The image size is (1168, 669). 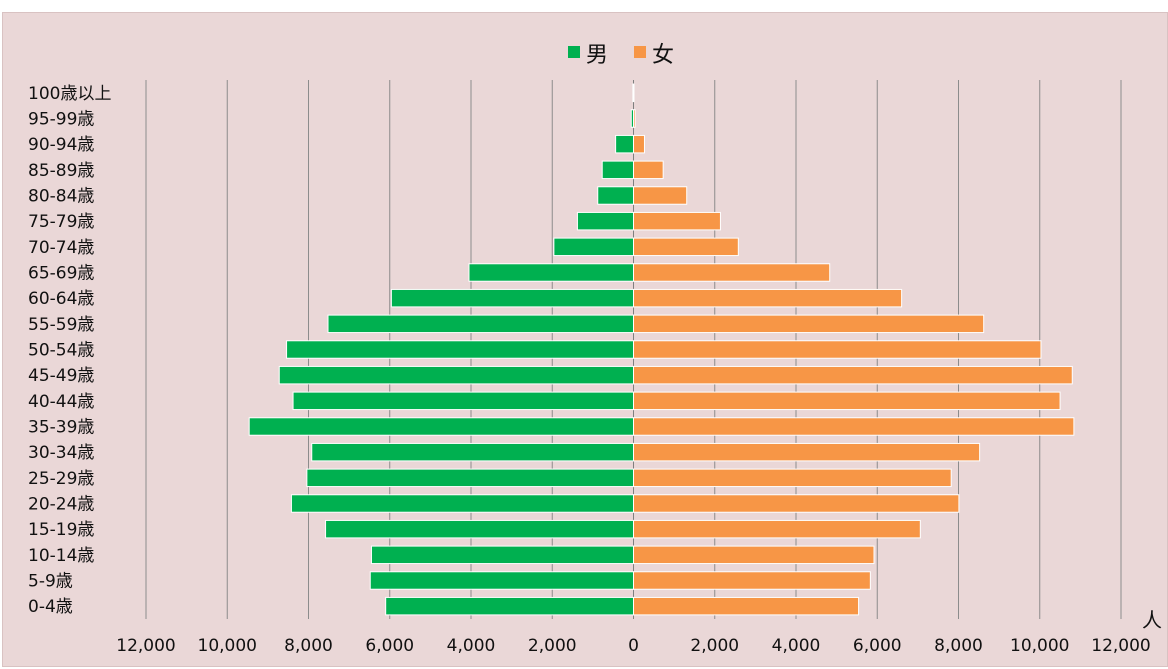 What do you see at coordinates (61, 197) in the screenshot?
I see `age-group-label: 80-84歳` at bounding box center [61, 197].